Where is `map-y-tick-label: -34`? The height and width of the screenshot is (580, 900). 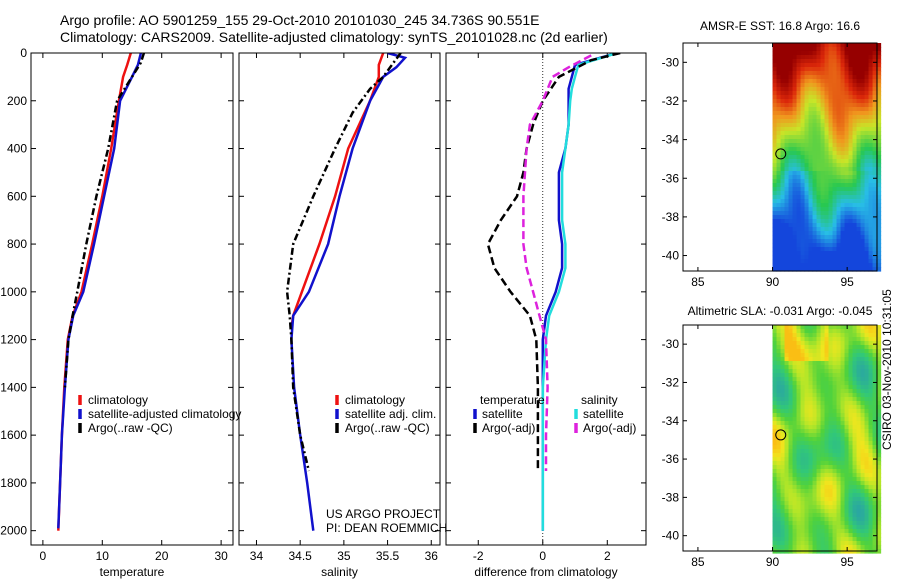 map-y-tick-label: -34 is located at coordinates (671, 140).